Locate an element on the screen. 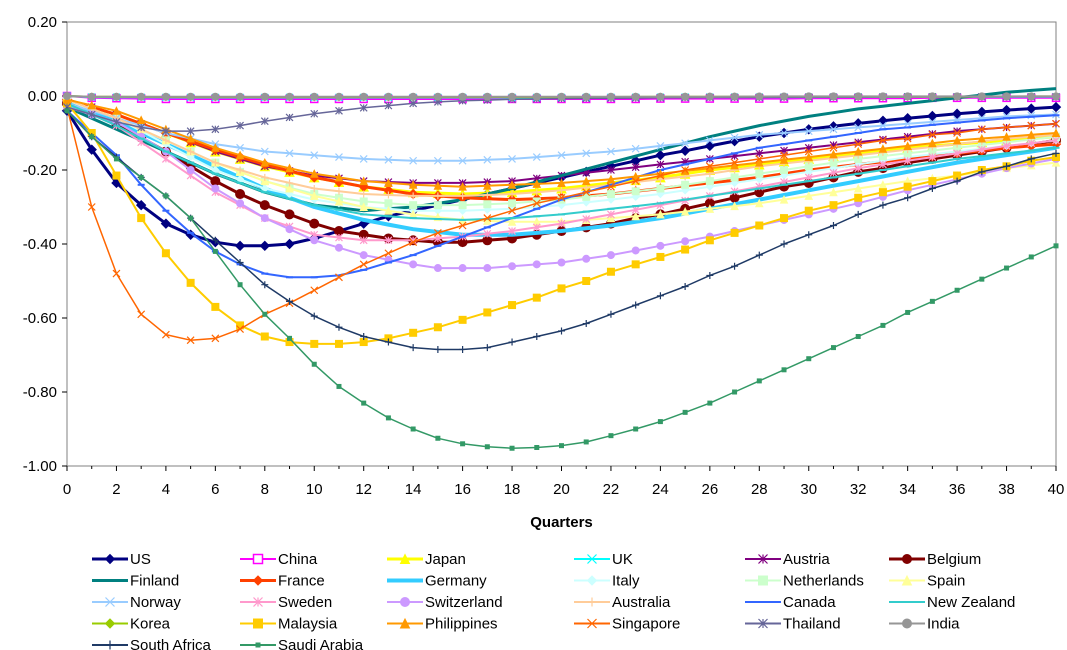 Image resolution: width=1067 pixels, height=650 pixels. legend-item-us: US is located at coordinates (121, 559).